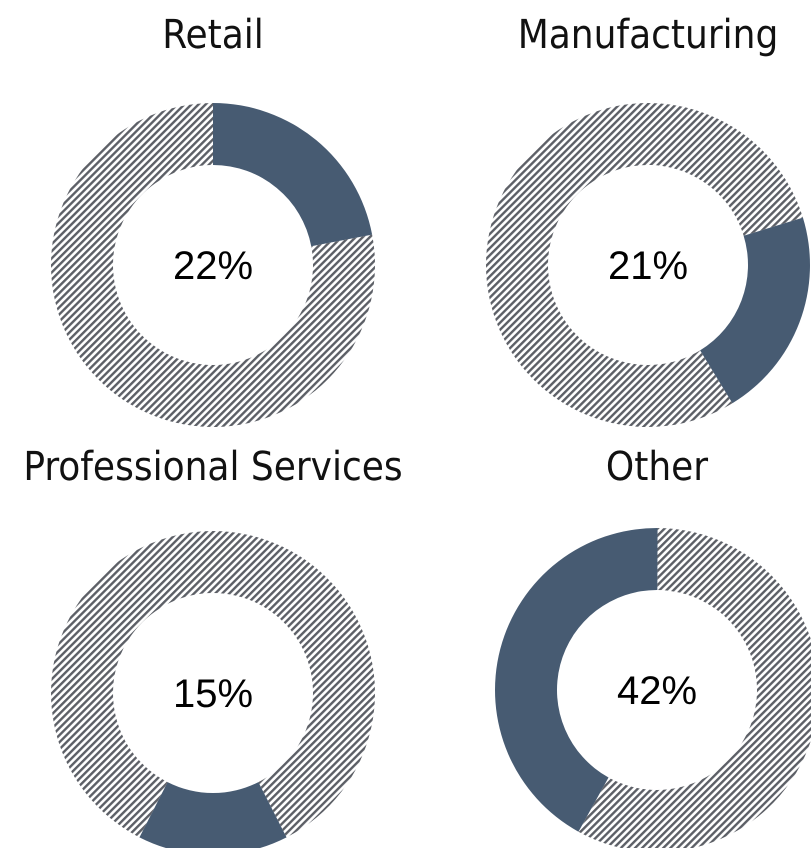 Image resolution: width=811 pixels, height=848 pixels. I want to click on chart-title: Retail, so click(213, 35).